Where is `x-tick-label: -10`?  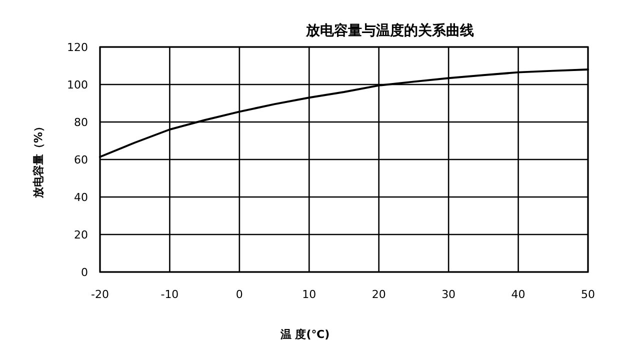
x-tick-label: -10 is located at coordinates (169, 294).